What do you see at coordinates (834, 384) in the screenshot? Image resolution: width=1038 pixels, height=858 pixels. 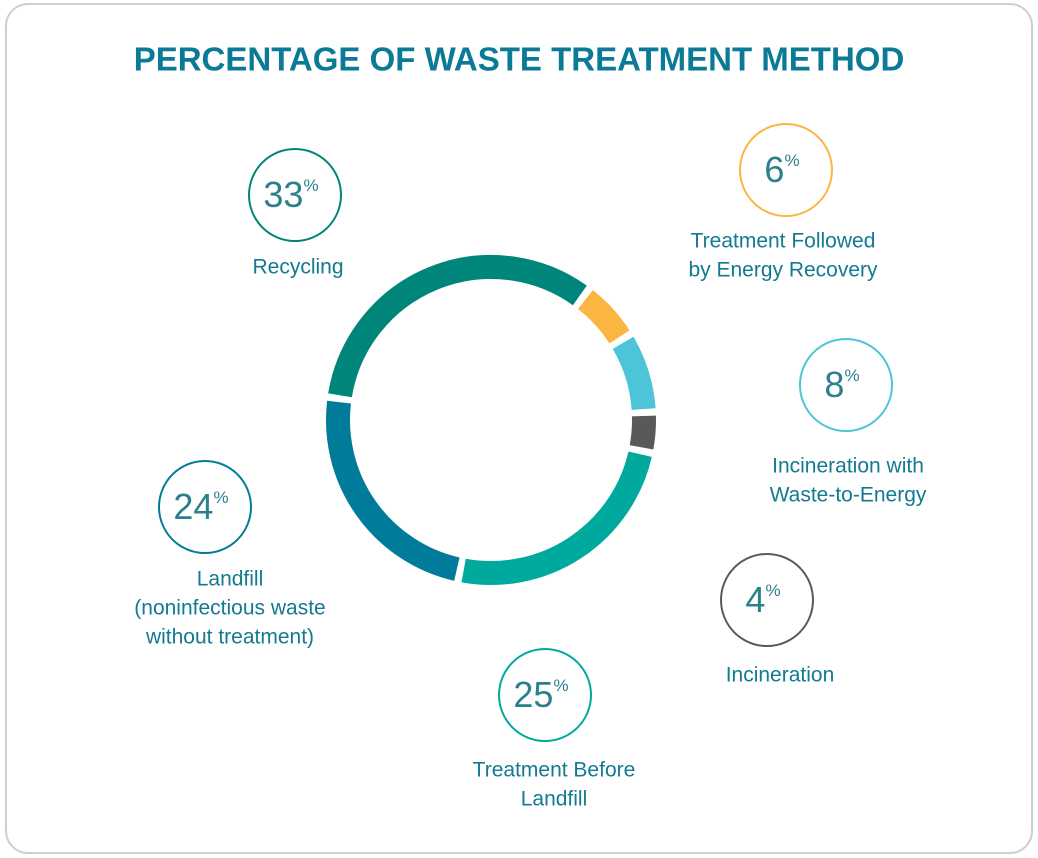 I see `value-number: 8` at bounding box center [834, 384].